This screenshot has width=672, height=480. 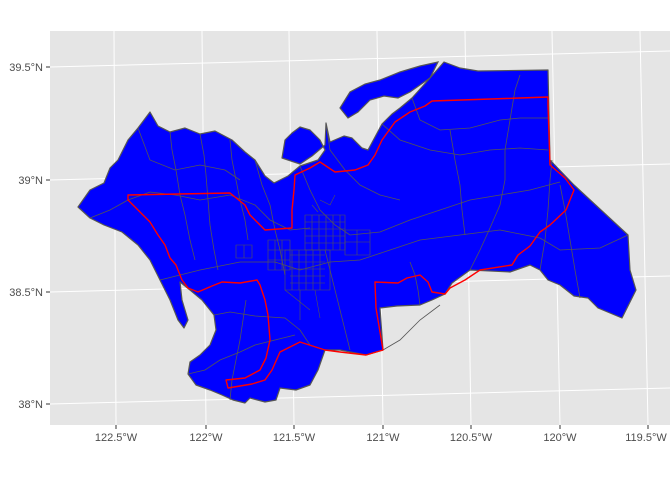 What do you see at coordinates (26, 293) in the screenshot?
I see `y-tick-label: 38.5°N` at bounding box center [26, 293].